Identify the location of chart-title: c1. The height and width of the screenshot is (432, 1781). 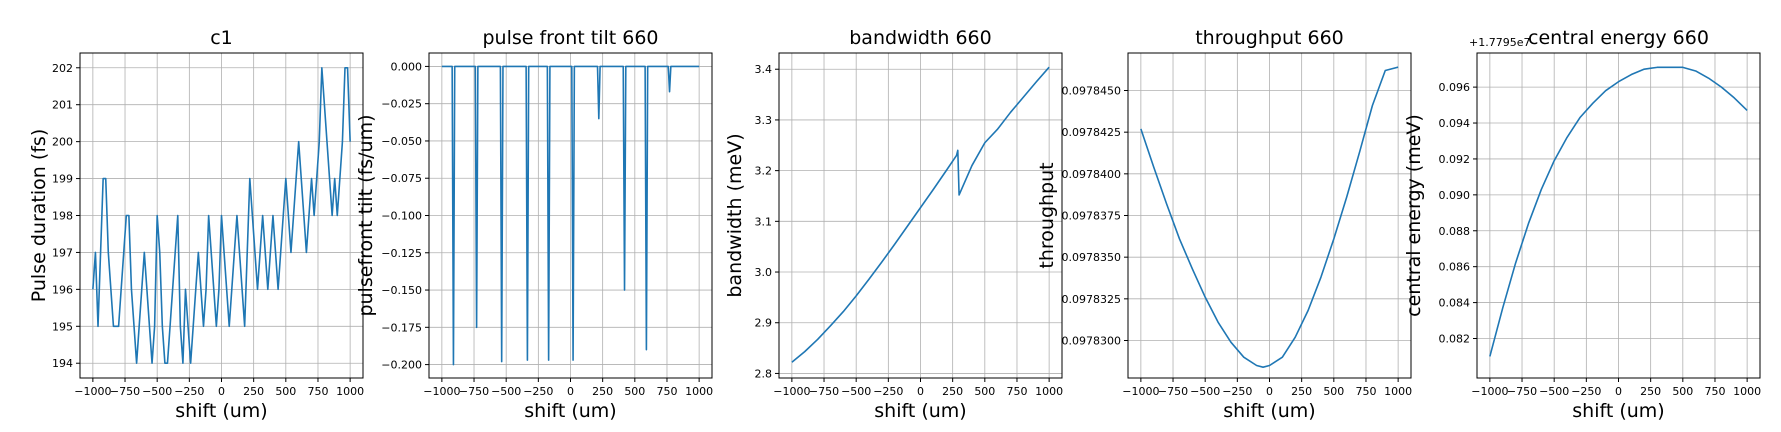
(221, 38).